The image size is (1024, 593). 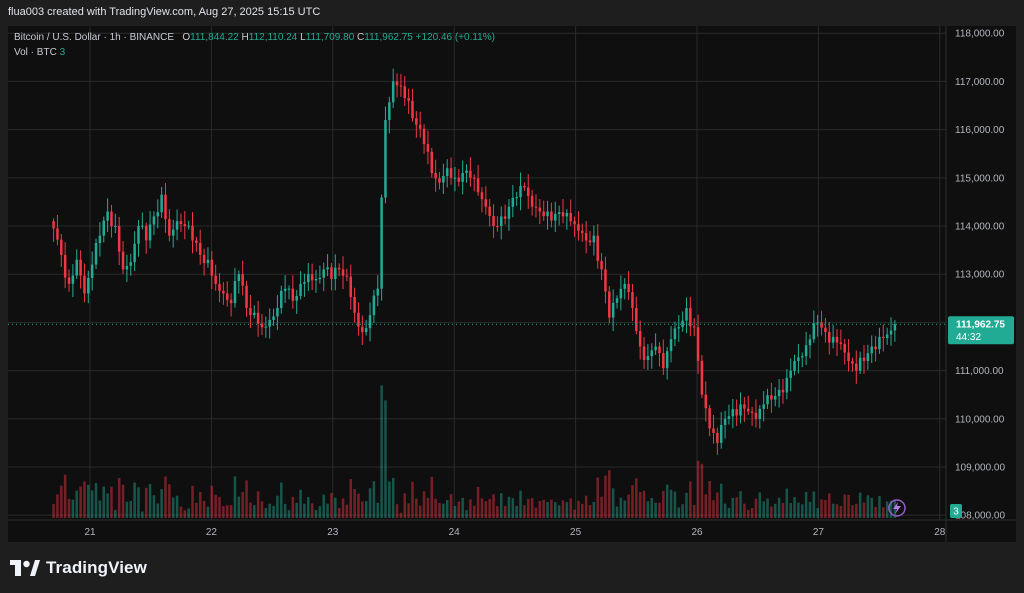 I want to click on volume-tag-label: 3, so click(x=956, y=512).